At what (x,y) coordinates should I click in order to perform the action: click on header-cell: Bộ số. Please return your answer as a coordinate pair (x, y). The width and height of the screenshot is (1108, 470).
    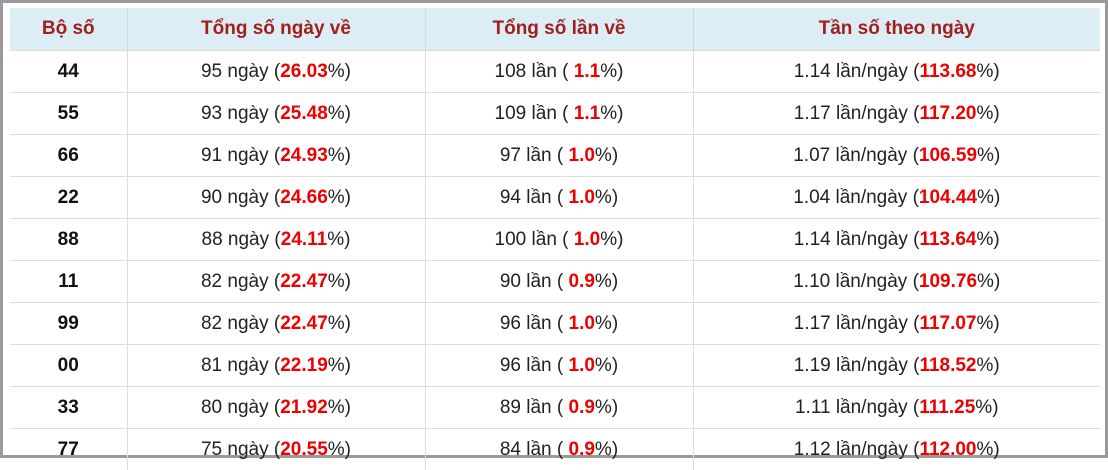
    Looking at the image, I should click on (68, 29).